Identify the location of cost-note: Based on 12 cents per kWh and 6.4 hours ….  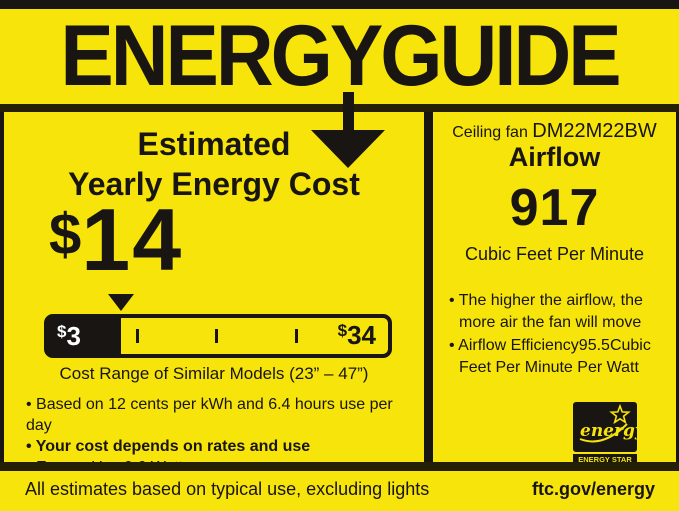
(224, 415).